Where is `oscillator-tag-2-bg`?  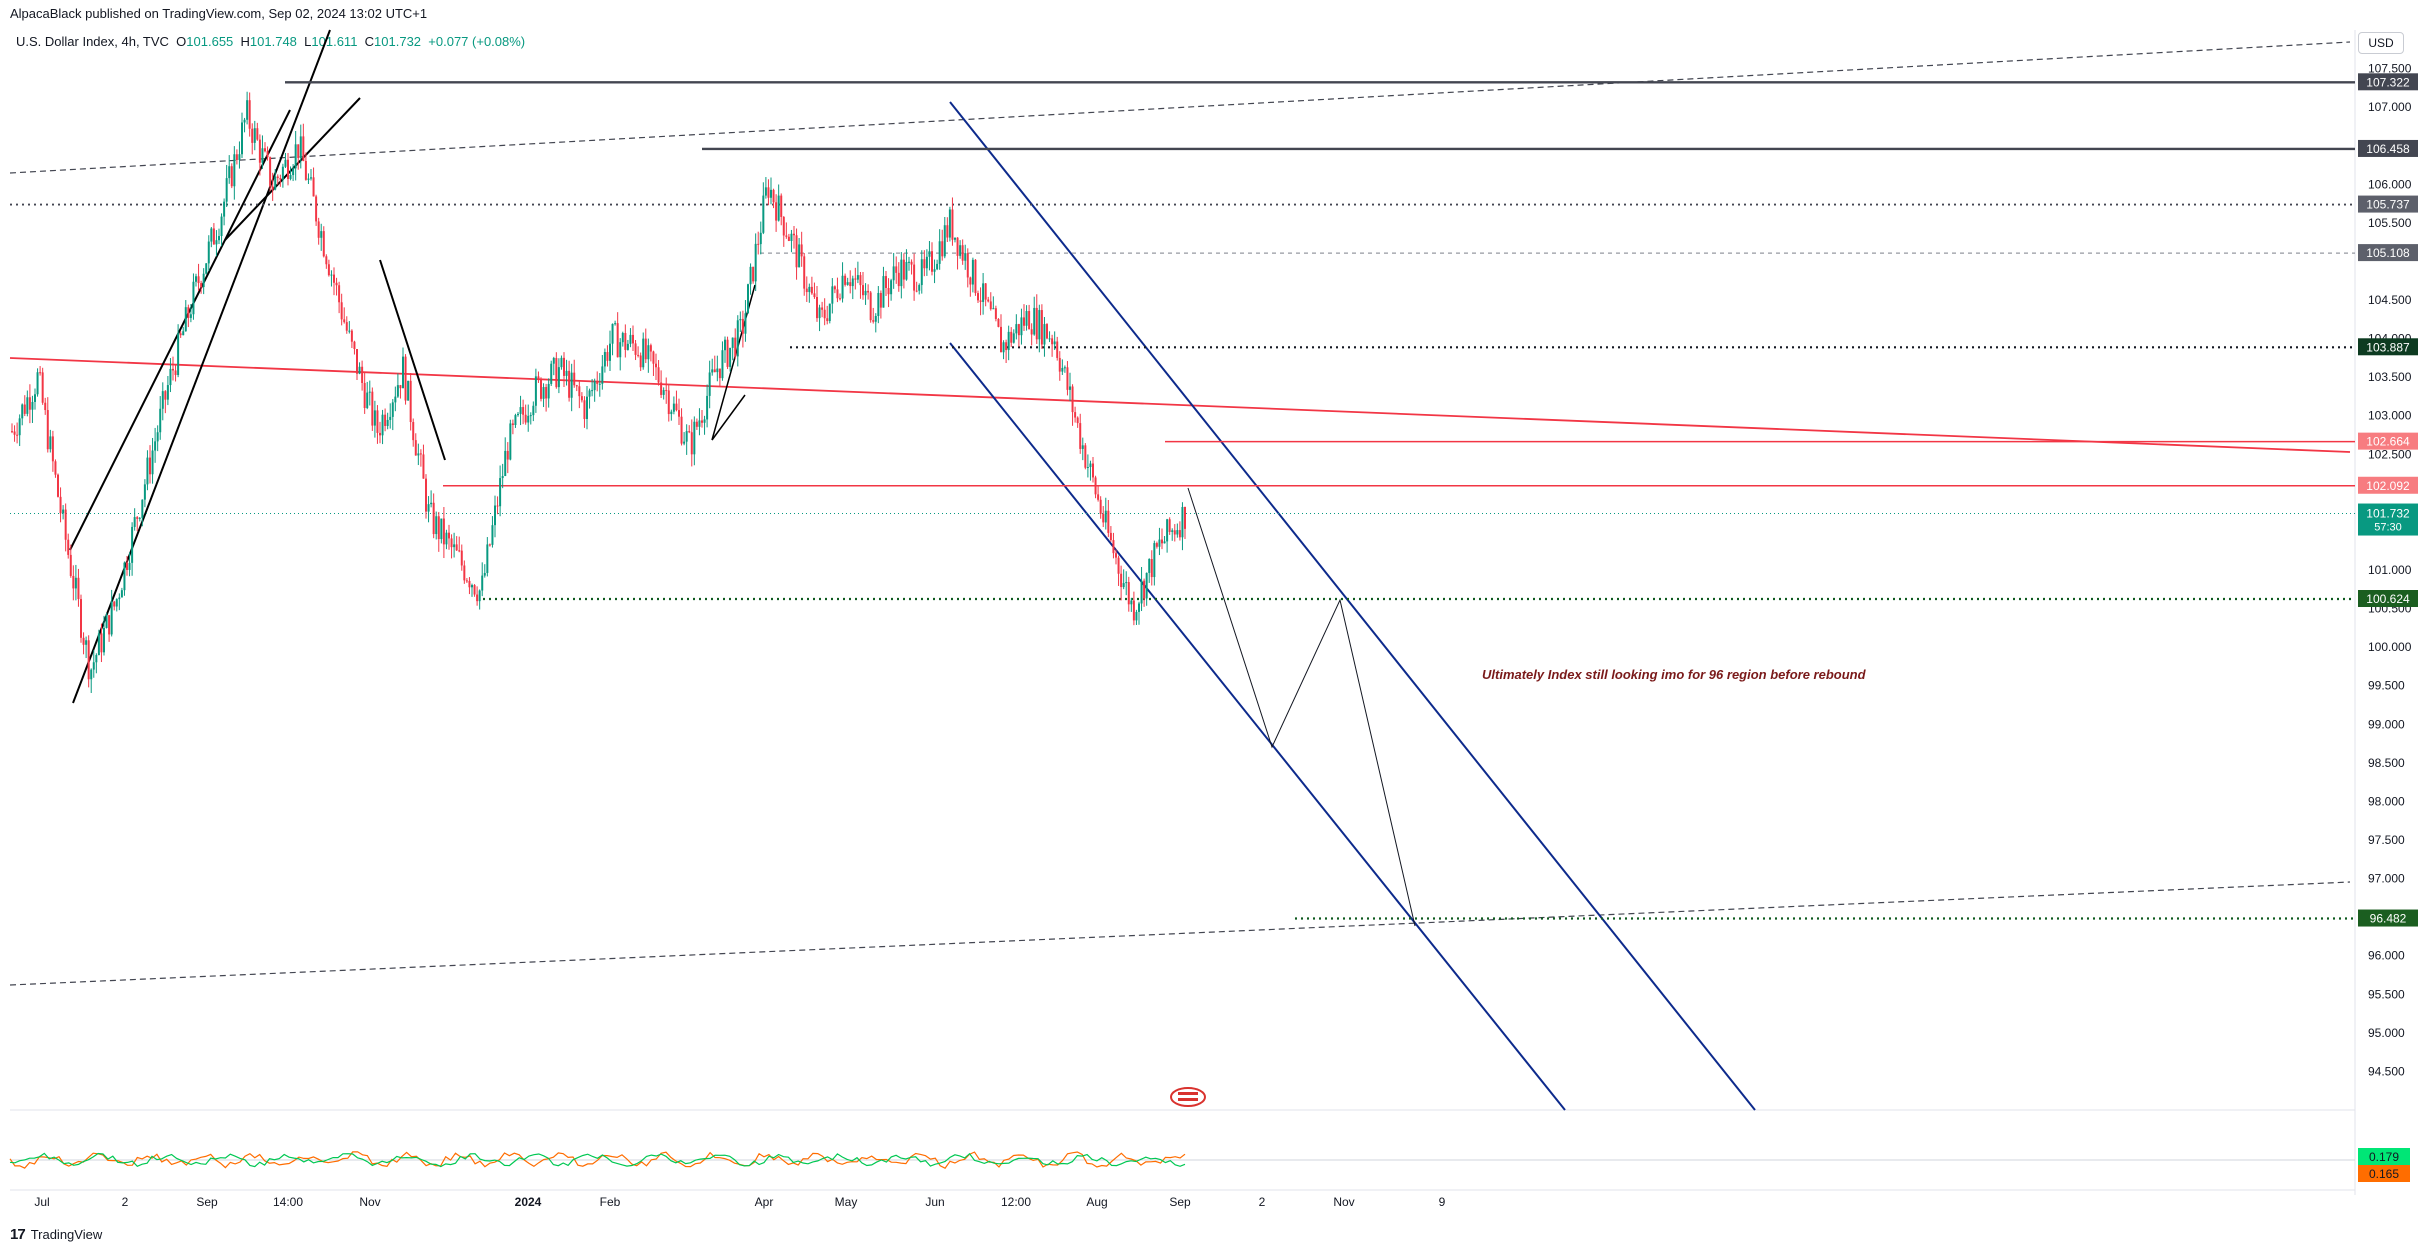
oscillator-tag-2-bg is located at coordinates (2384, 1173).